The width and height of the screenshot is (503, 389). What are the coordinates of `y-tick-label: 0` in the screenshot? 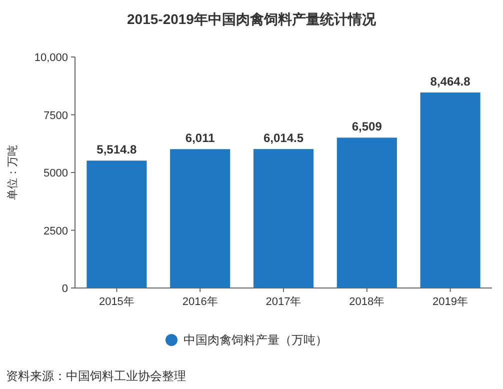 It's located at (65, 289).